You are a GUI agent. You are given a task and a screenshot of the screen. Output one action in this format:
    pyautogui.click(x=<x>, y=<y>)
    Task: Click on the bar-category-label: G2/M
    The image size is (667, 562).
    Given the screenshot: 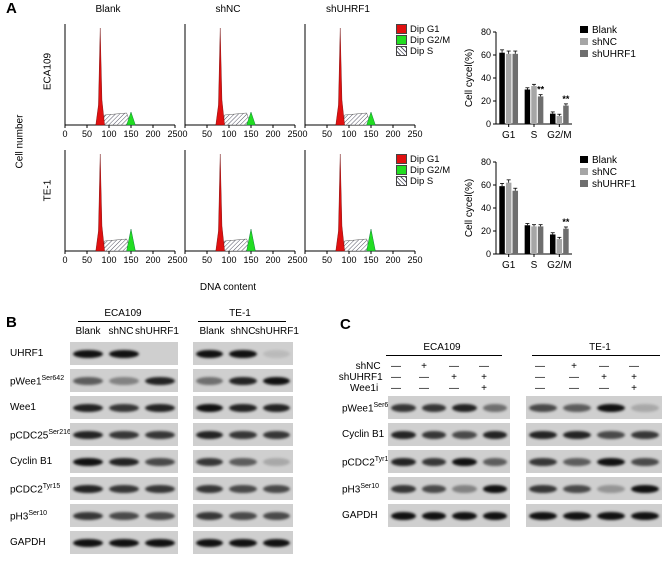 What is the action you would take?
    pyautogui.click(x=559, y=135)
    